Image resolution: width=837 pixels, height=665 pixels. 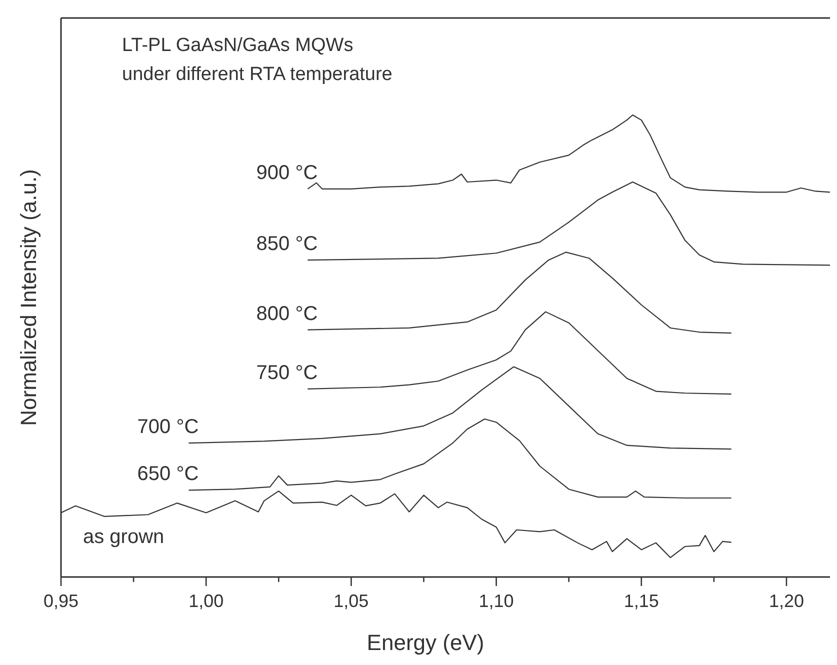 What do you see at coordinates (206, 601) in the screenshot?
I see `x-tick-label: 1,00` at bounding box center [206, 601].